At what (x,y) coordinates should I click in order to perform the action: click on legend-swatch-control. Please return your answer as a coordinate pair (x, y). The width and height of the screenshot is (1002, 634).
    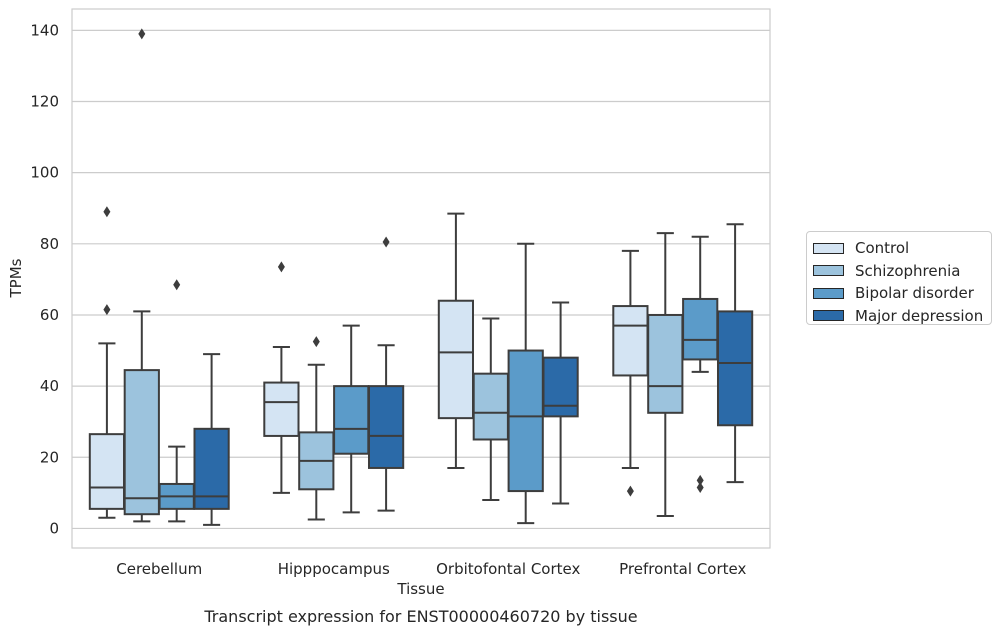
    Looking at the image, I should click on (828, 248).